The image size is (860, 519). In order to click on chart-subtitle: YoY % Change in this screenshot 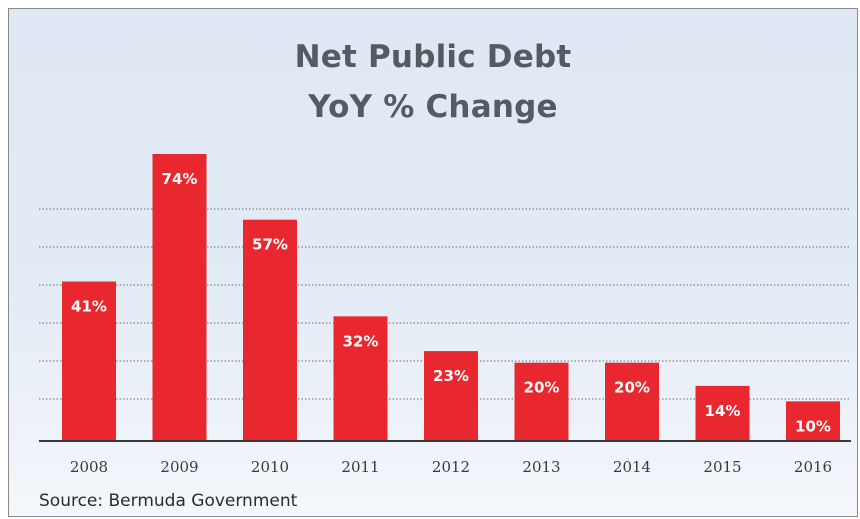, I will do `click(433, 107)`.